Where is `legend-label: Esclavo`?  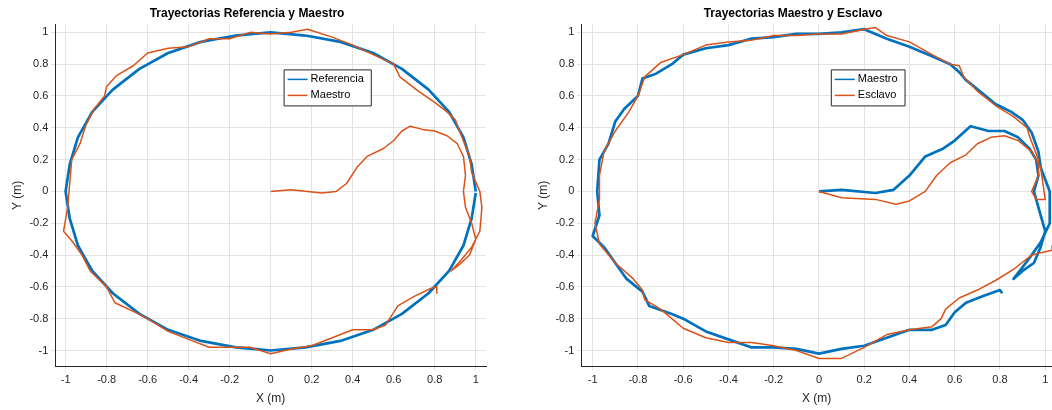
legend-label: Esclavo is located at coordinates (877, 94).